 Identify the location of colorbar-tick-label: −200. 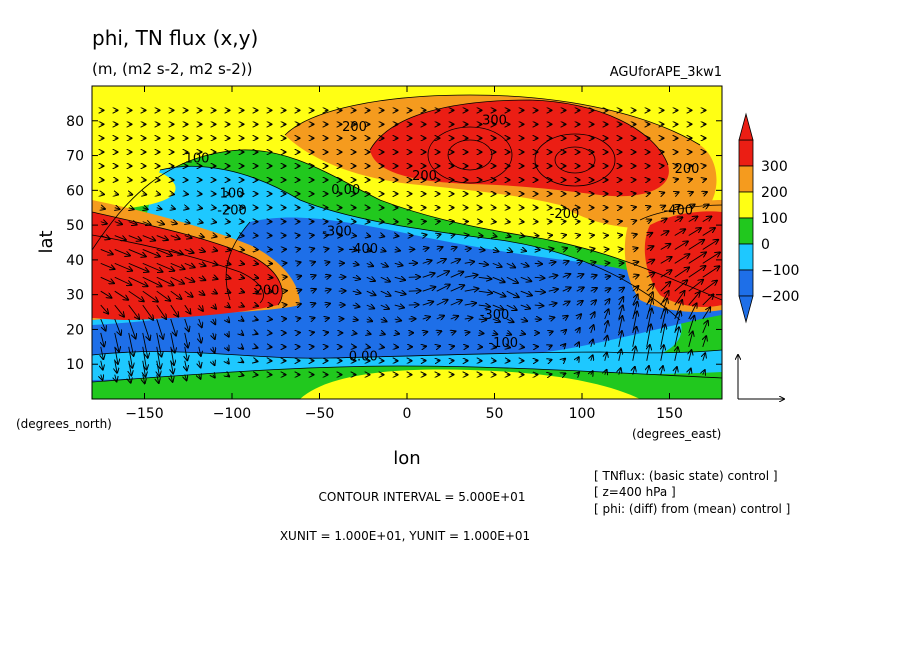
(780, 297).